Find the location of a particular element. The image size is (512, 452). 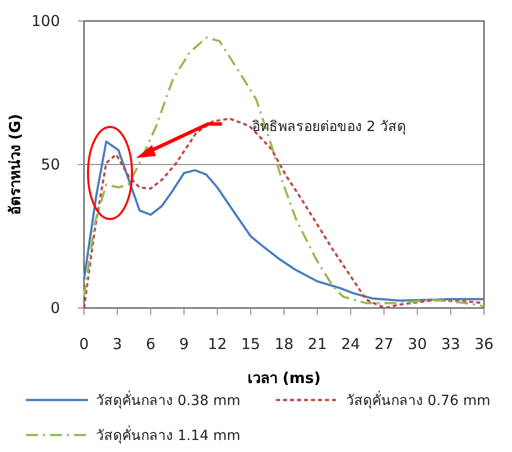

legend-label: วัสดุคั่นกลาง 0.76 mm is located at coordinates (418, 400).